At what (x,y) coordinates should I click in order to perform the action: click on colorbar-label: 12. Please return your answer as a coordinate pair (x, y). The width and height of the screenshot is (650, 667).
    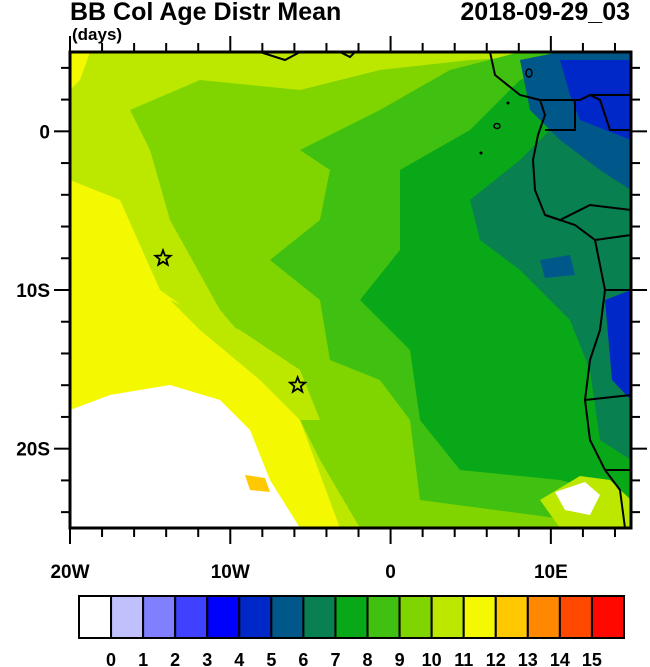
    Looking at the image, I should click on (496, 658).